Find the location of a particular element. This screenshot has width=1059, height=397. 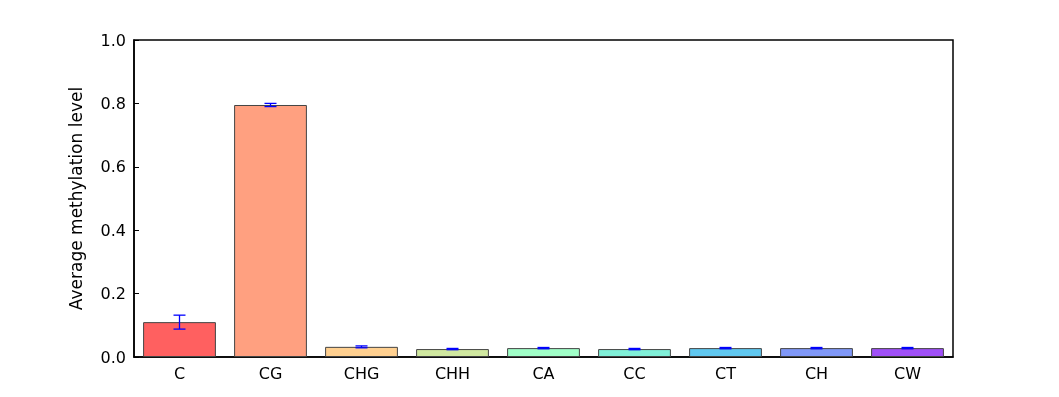

y-tick-label: 0.6 is located at coordinates (113, 167).